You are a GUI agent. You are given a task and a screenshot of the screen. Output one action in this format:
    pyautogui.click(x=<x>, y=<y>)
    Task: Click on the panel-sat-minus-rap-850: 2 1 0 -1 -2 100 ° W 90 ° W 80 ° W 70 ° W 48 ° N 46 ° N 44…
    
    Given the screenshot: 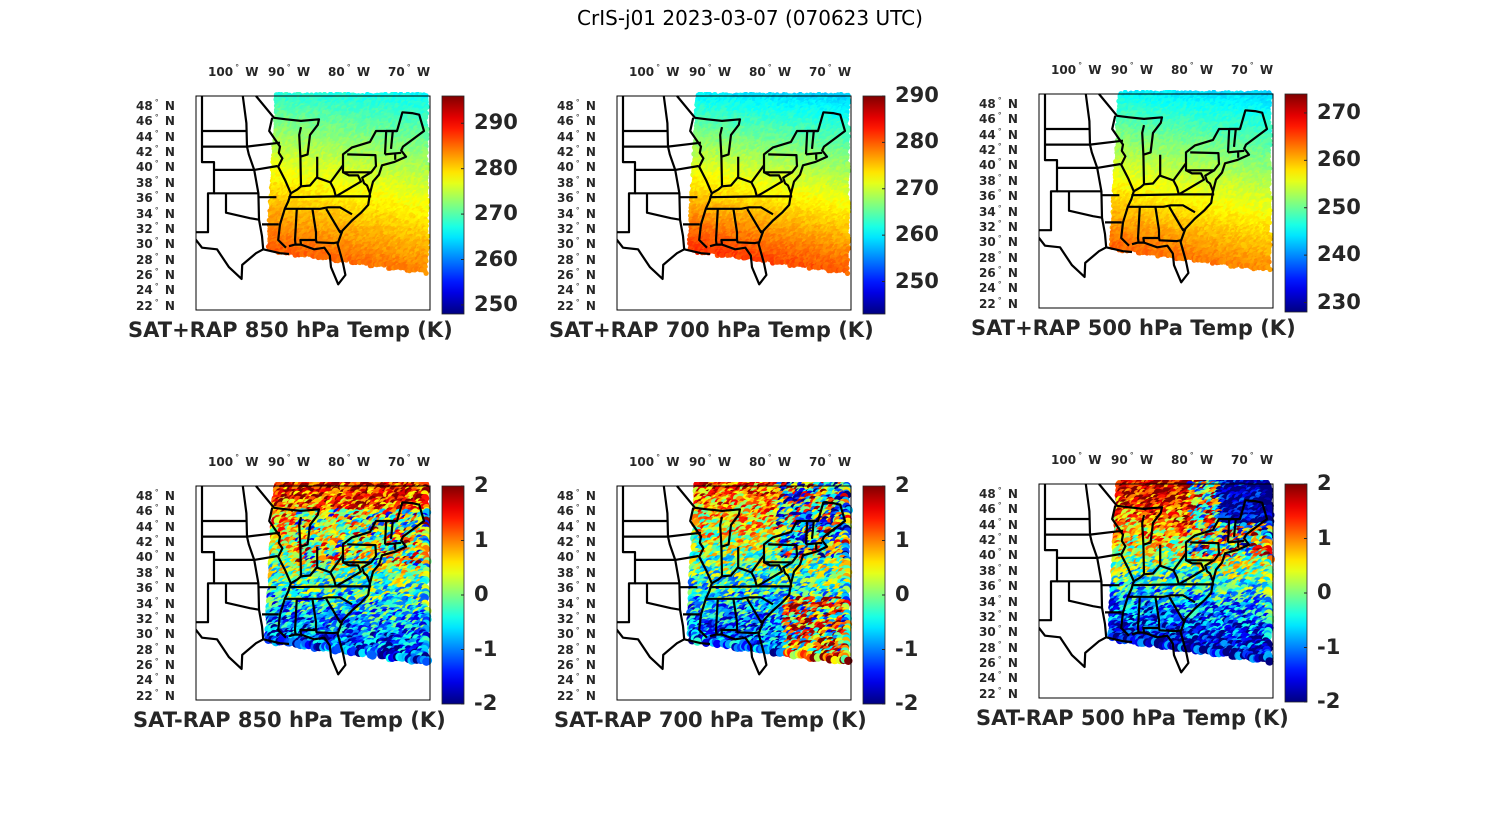 What is the action you would take?
    pyautogui.click(x=320, y=600)
    